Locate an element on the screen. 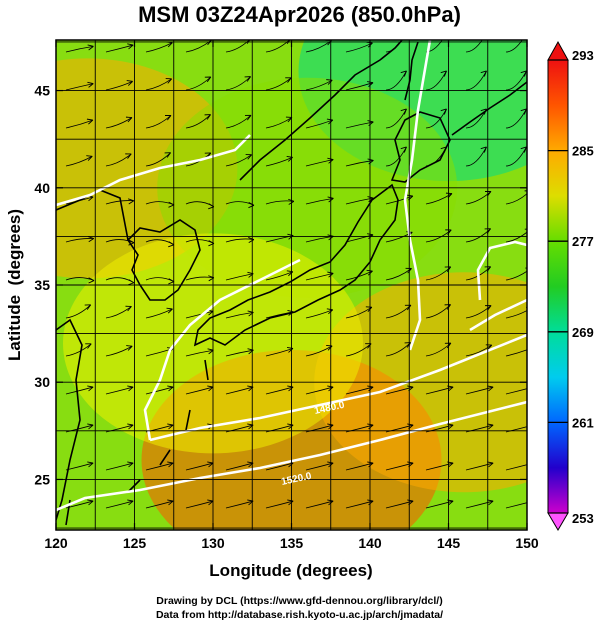  y-tick-label: 45 is located at coordinates (42, 91).